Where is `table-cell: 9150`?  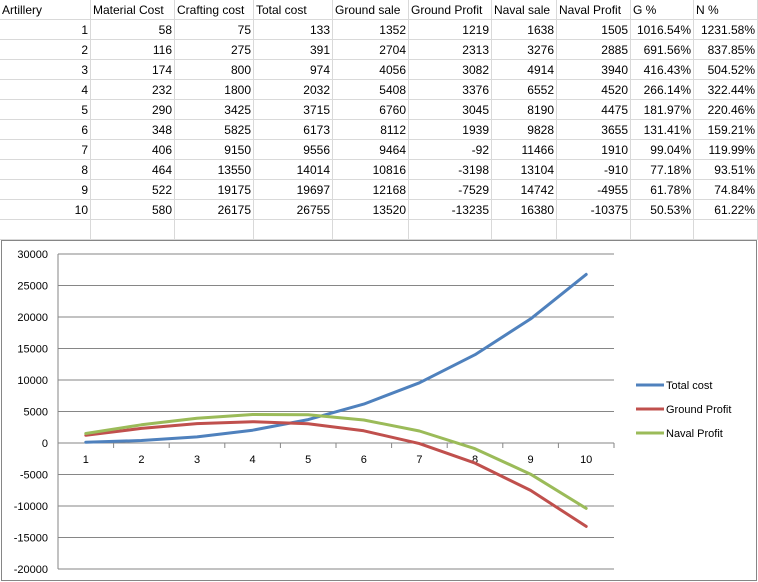 table-cell: 9150 is located at coordinates (214, 150).